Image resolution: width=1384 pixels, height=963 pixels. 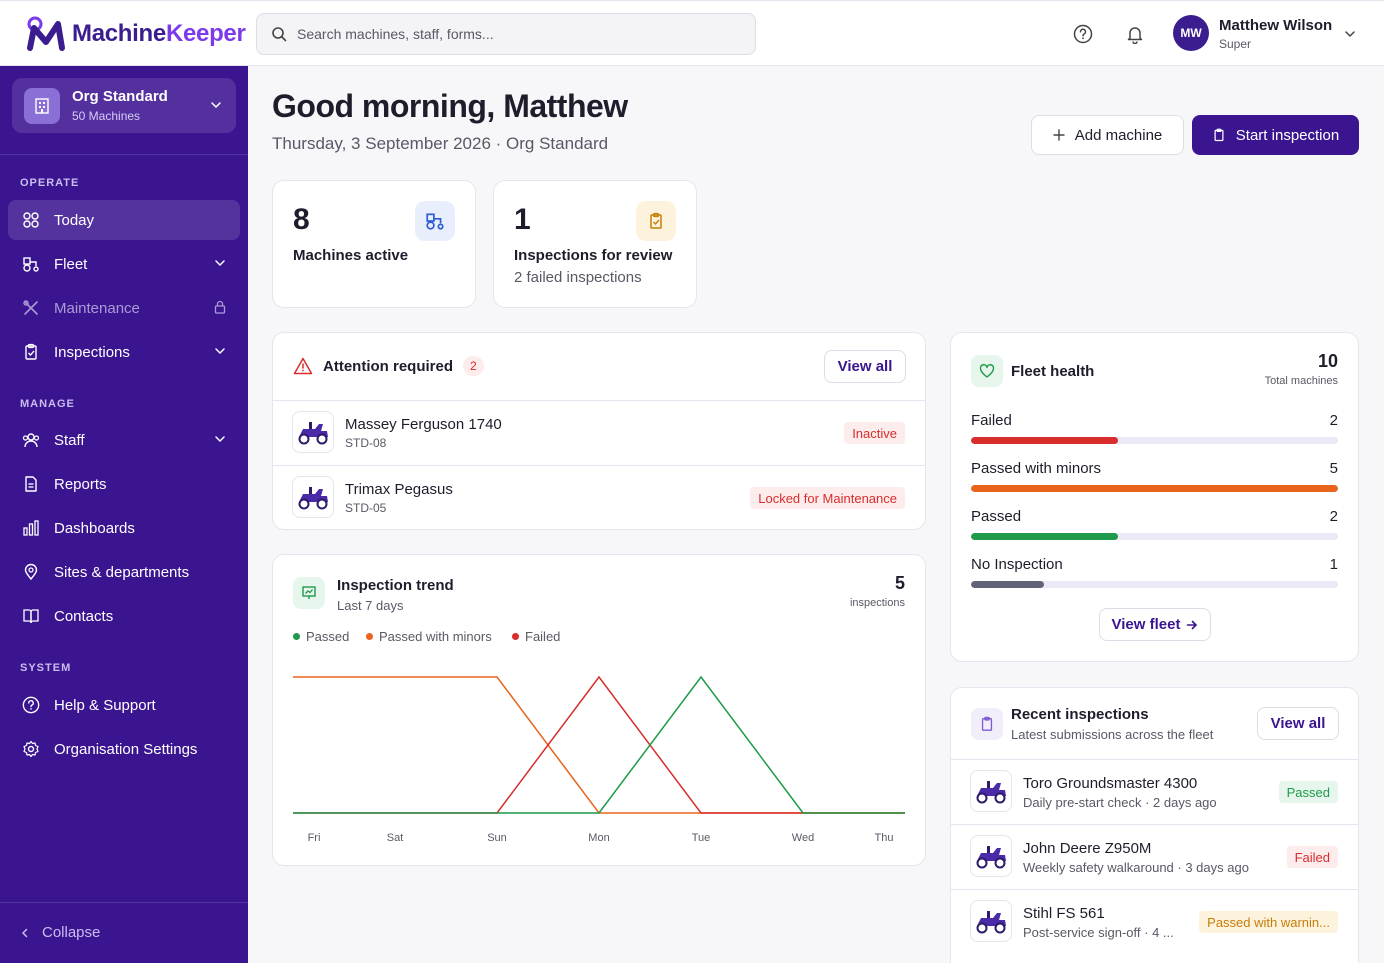 What do you see at coordinates (94, 528) in the screenshot?
I see `sidebar-item-label: Dashboards` at bounding box center [94, 528].